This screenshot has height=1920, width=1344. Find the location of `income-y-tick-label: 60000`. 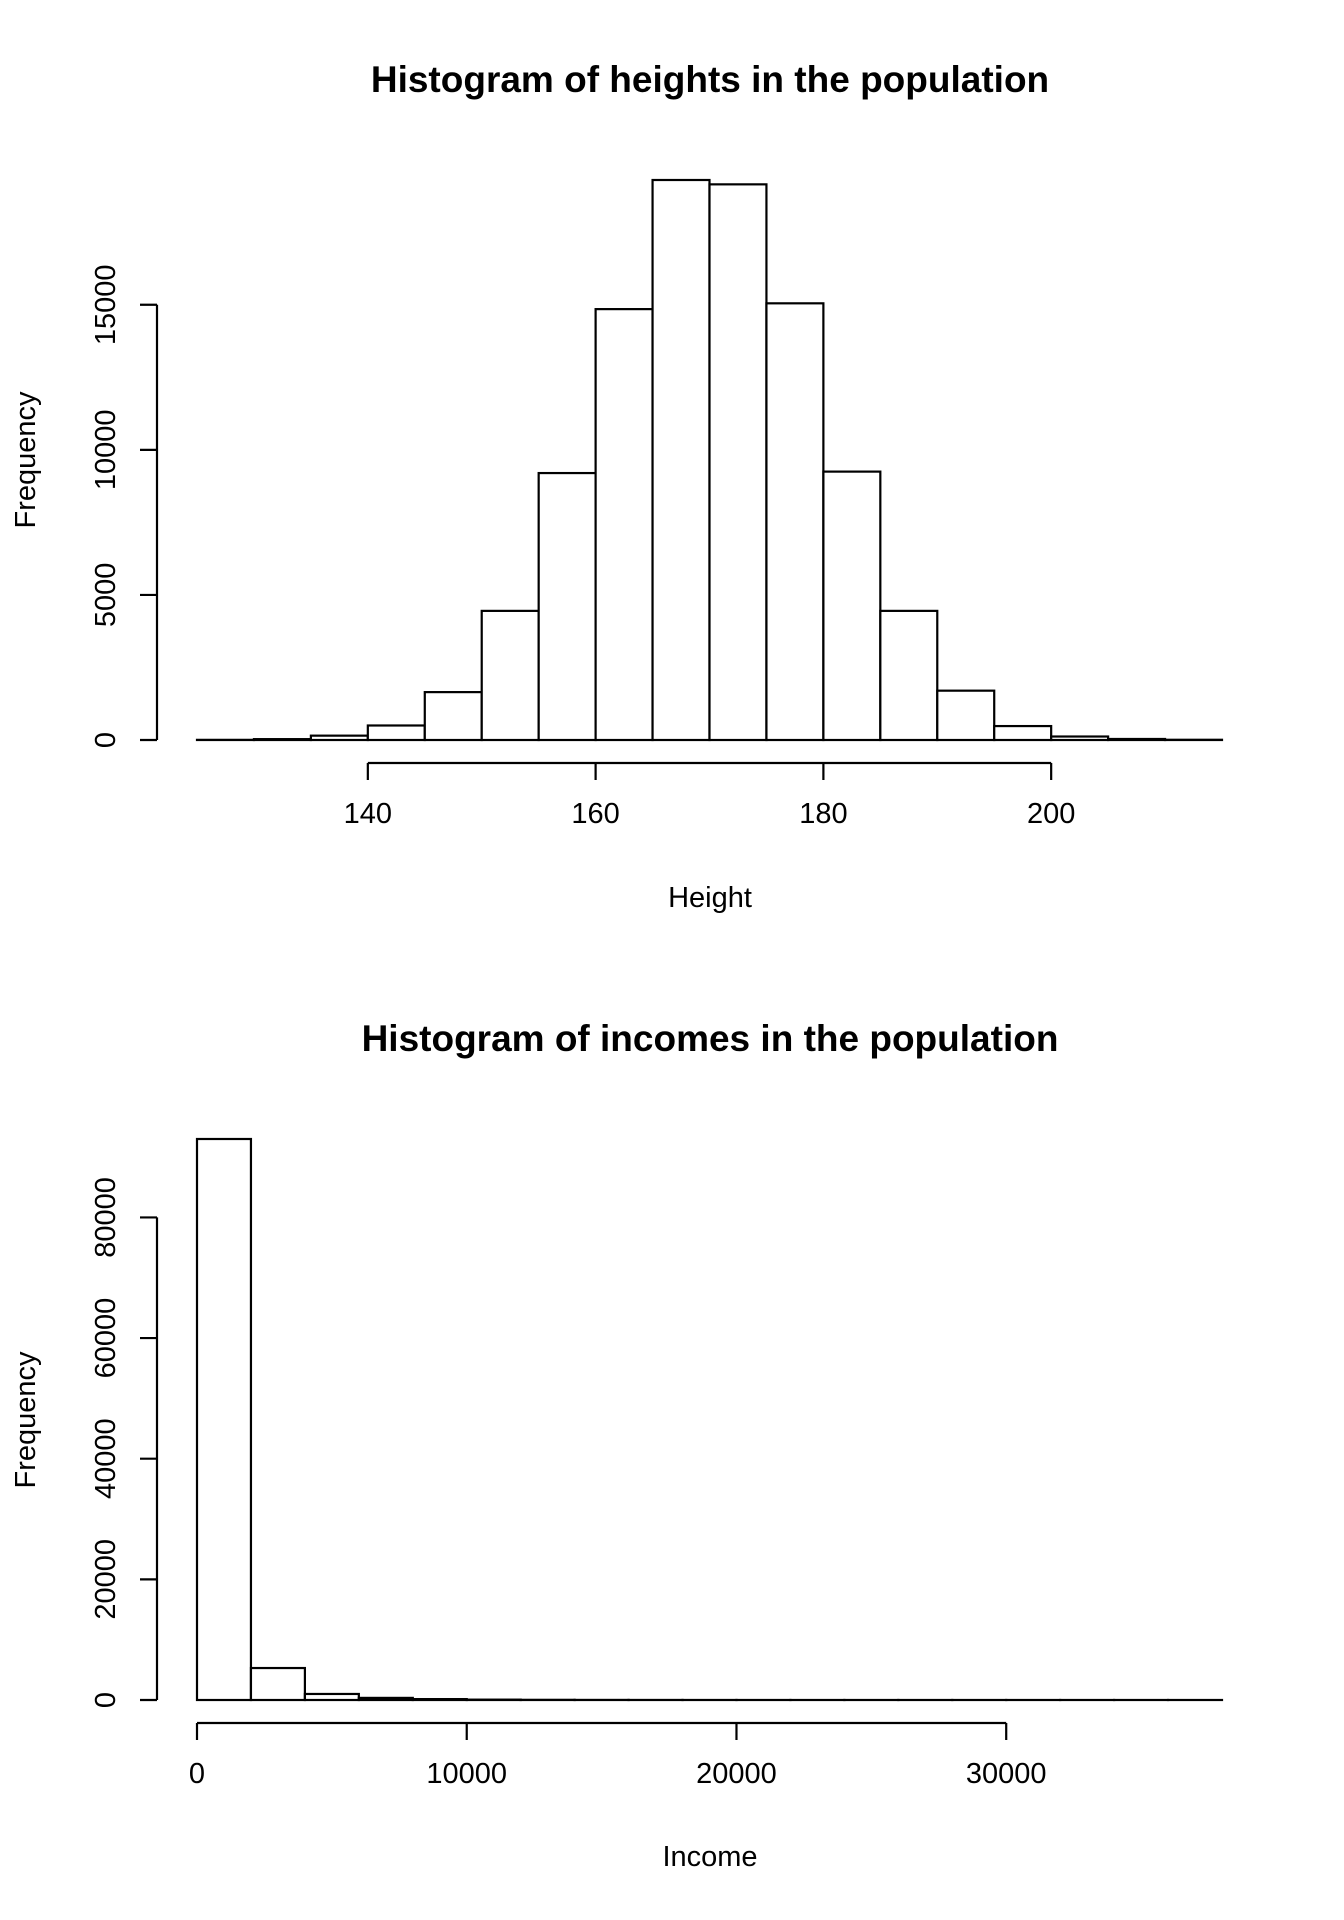

income-y-tick-label: 60000 is located at coordinates (106, 1338).